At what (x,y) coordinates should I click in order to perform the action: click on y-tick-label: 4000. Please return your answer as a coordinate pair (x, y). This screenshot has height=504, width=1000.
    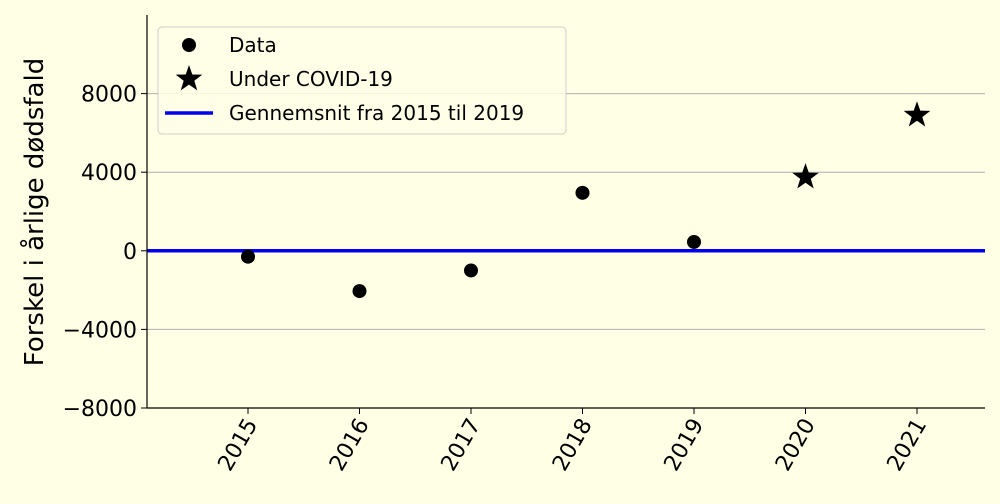
    Looking at the image, I should click on (109, 173).